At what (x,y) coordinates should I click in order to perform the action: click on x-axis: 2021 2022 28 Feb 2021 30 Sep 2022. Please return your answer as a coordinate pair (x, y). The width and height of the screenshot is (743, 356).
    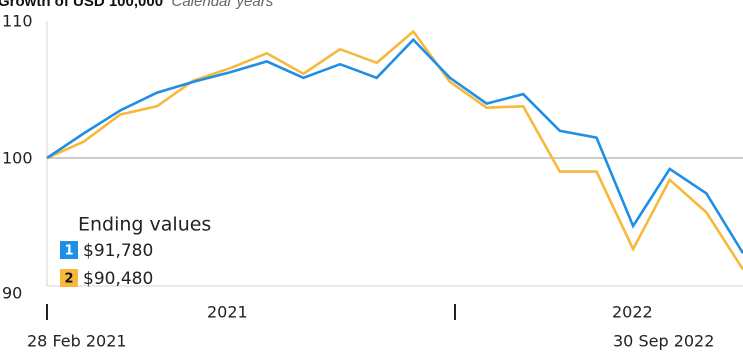
    Looking at the image, I should click on (370, 327).